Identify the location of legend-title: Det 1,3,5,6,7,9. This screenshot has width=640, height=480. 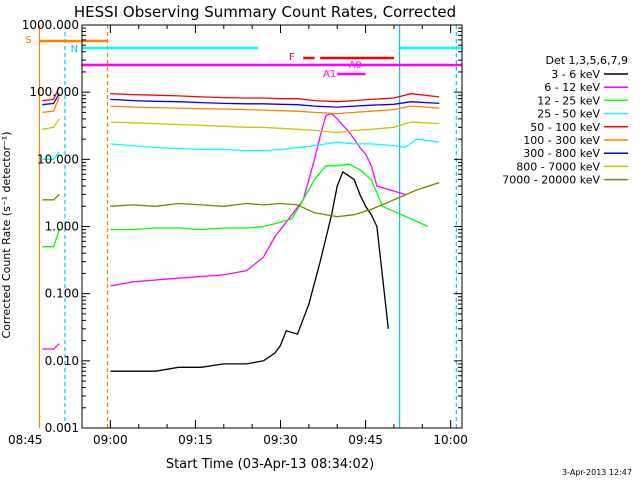
(586, 60).